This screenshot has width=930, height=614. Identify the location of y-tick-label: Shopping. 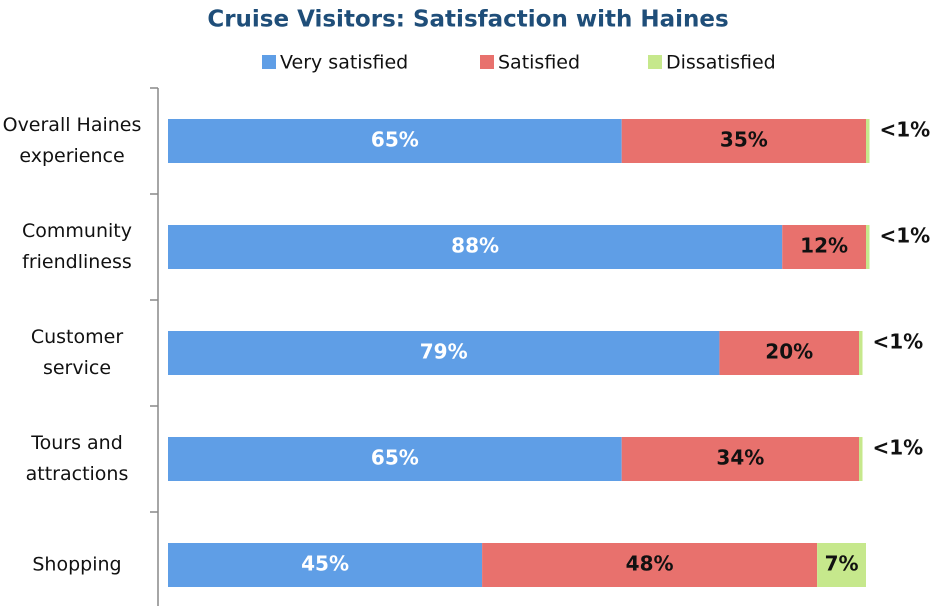
(77, 564).